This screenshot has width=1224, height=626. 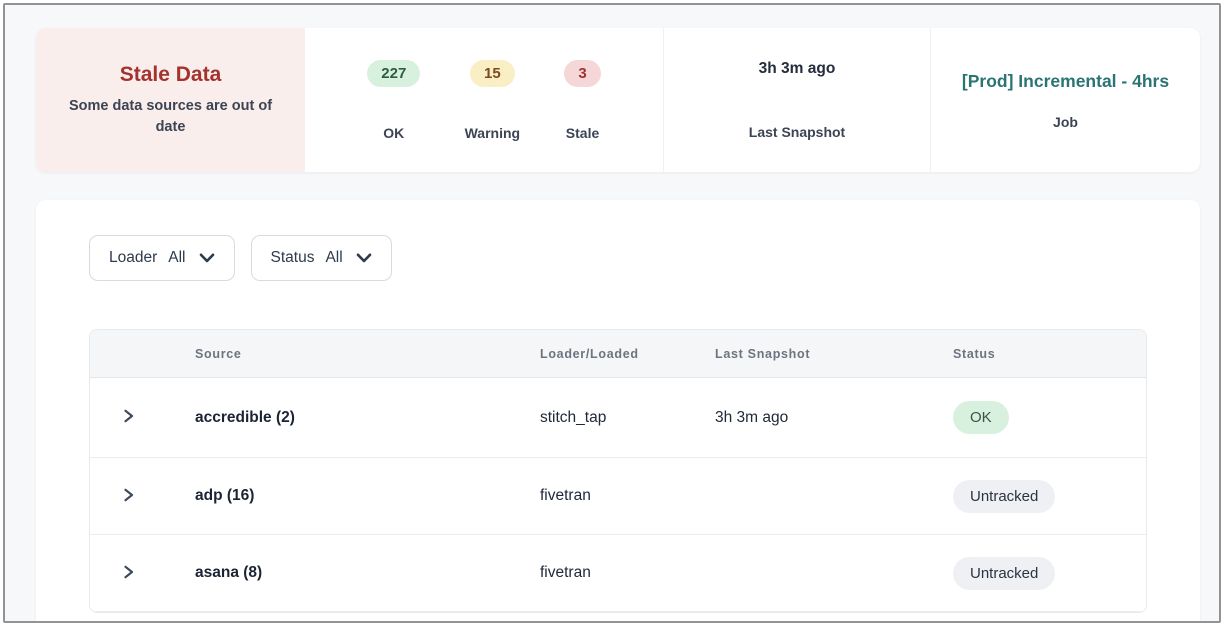 I want to click on stale-count-badge: 3, so click(x=582, y=73).